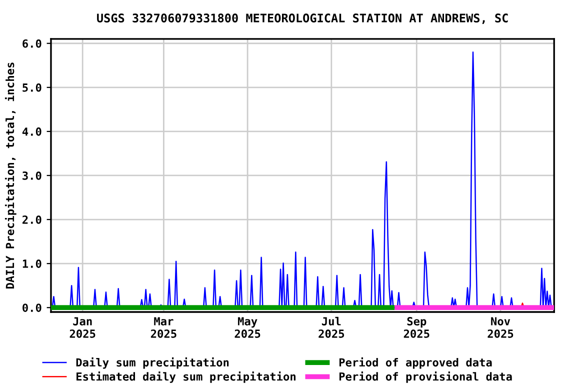 The height and width of the screenshot is (384, 576). Describe the element at coordinates (32, 220) in the screenshot. I see `y-tick-label: 2.0` at that location.